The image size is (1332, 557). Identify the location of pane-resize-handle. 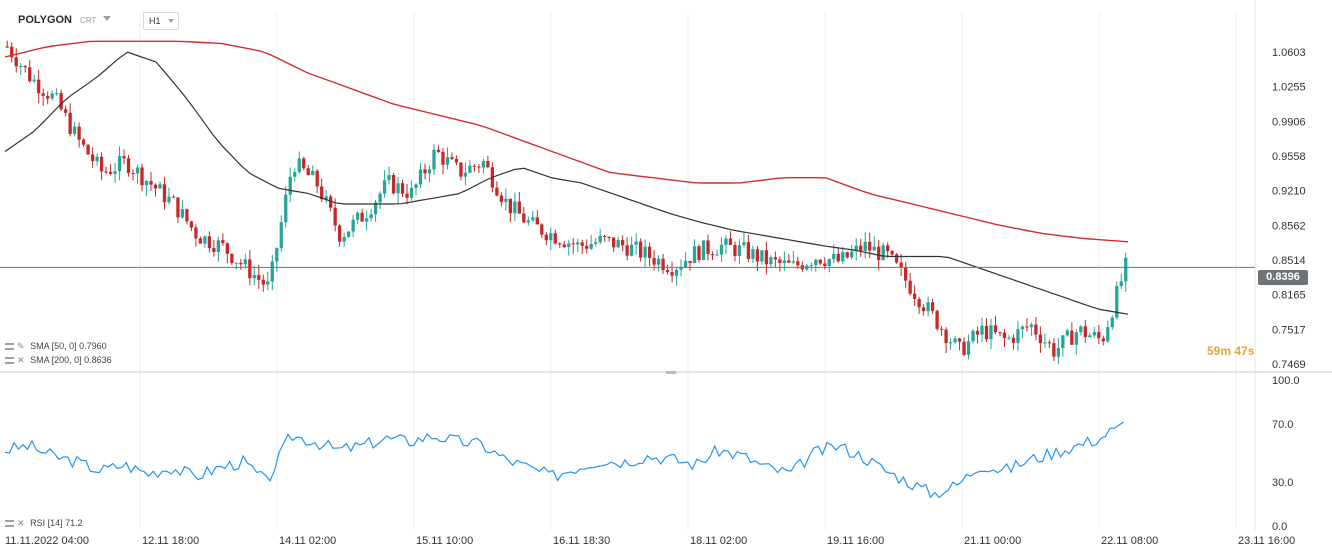
(671, 372).